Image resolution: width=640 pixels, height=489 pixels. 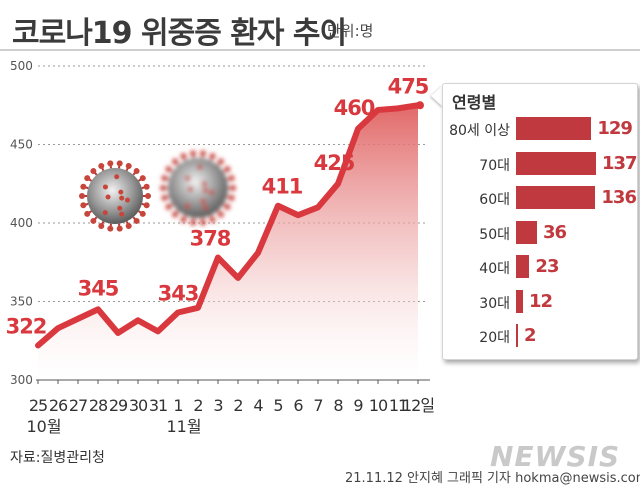 What do you see at coordinates (555, 232) in the screenshot?
I see `age-value-label: 36` at bounding box center [555, 232].